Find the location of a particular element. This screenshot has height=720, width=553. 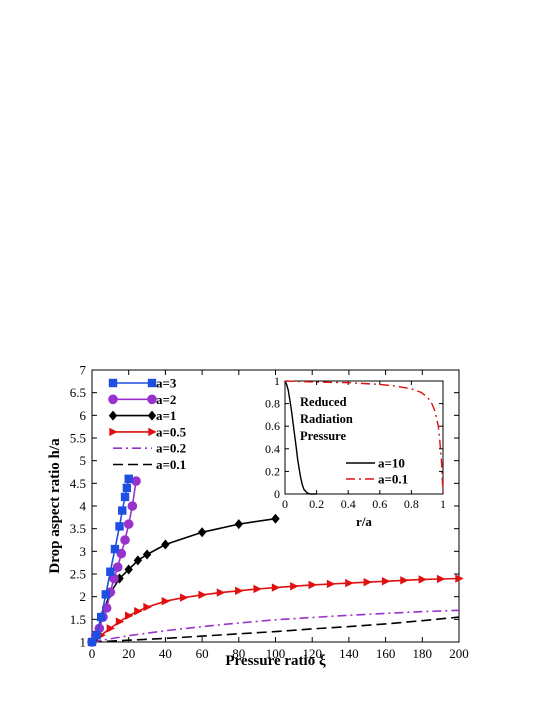

x-tick-label: 160 is located at coordinates (386, 653).